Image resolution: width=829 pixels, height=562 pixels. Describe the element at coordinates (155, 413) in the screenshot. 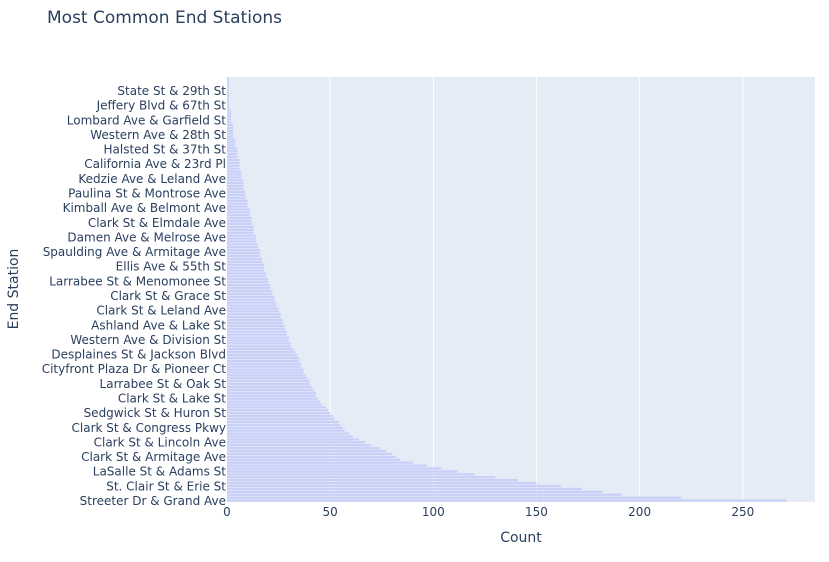

I see `y-tick-label: Sedgwick St & Huron St` at that location.